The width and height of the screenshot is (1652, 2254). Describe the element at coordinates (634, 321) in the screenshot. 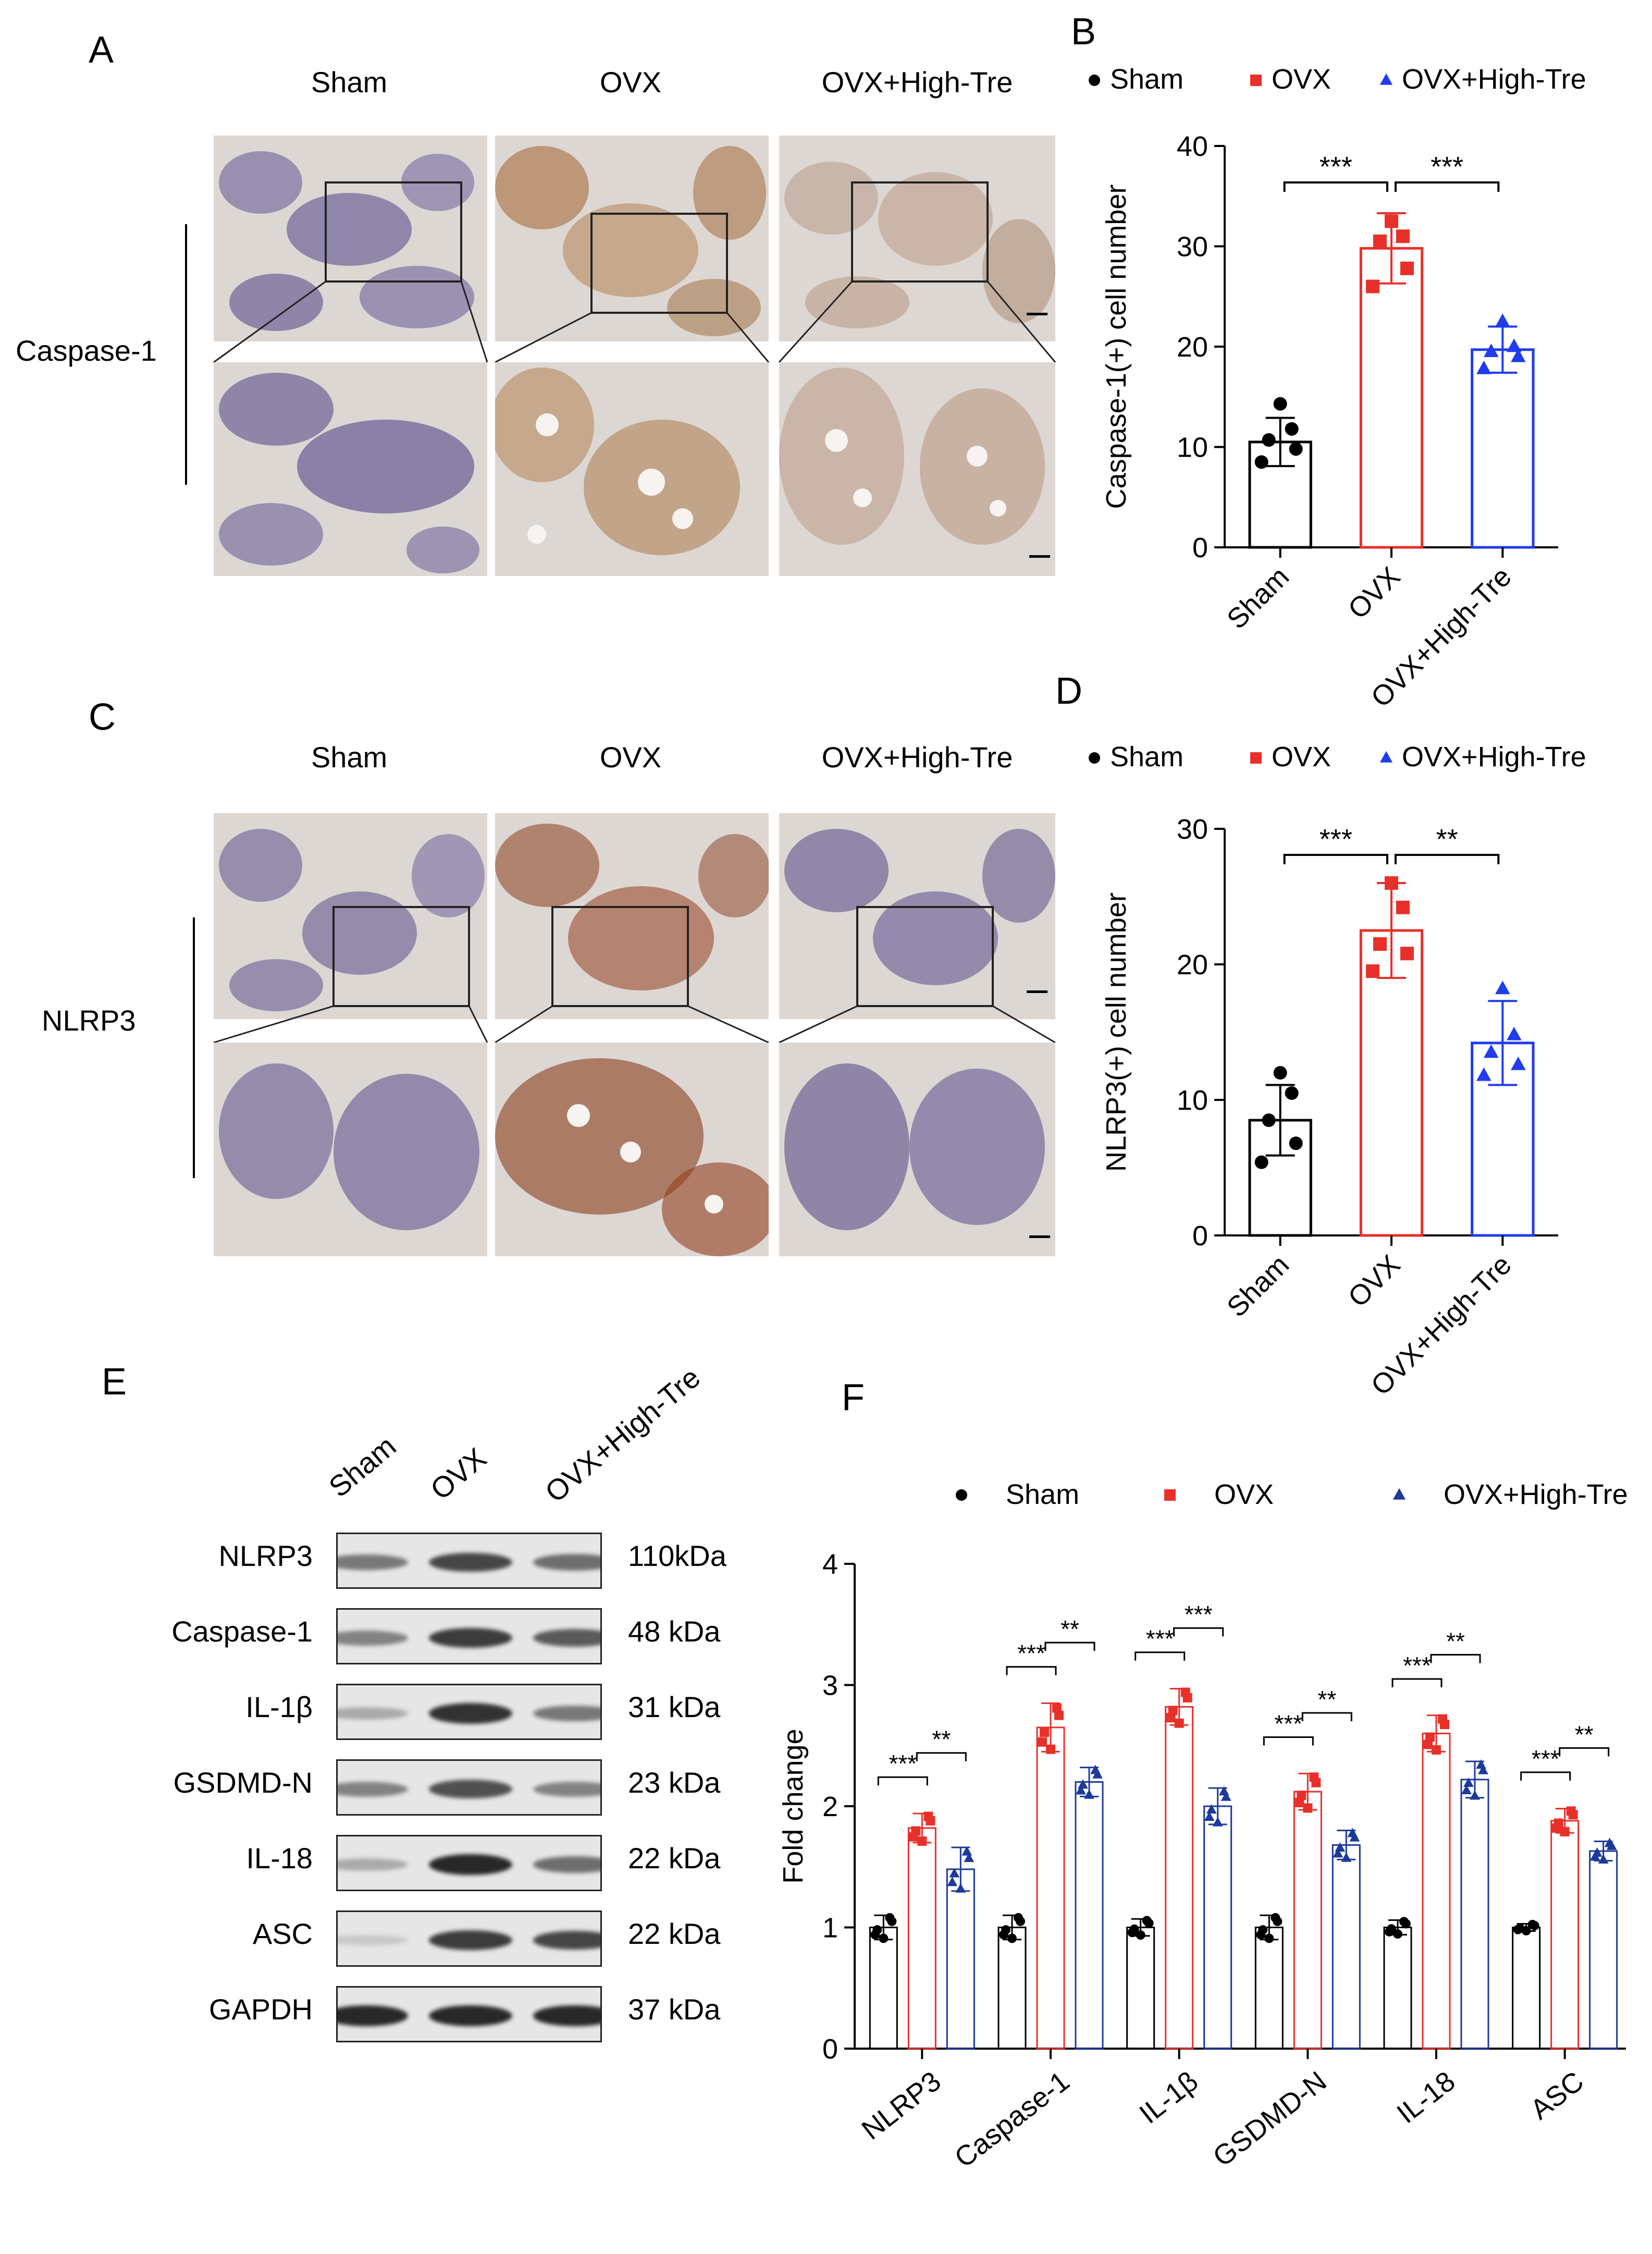

I see `zoom-lines-a` at that location.